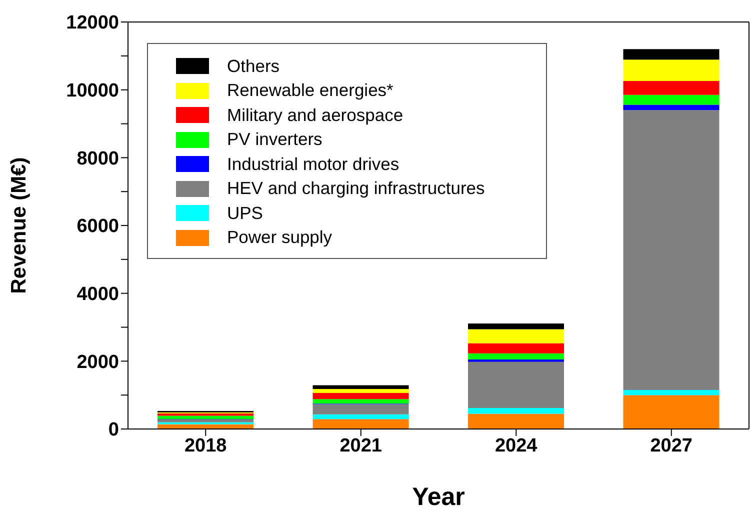 The image size is (751, 507). What do you see at coordinates (516, 445) in the screenshot?
I see `x-tick-label: 2024` at bounding box center [516, 445].